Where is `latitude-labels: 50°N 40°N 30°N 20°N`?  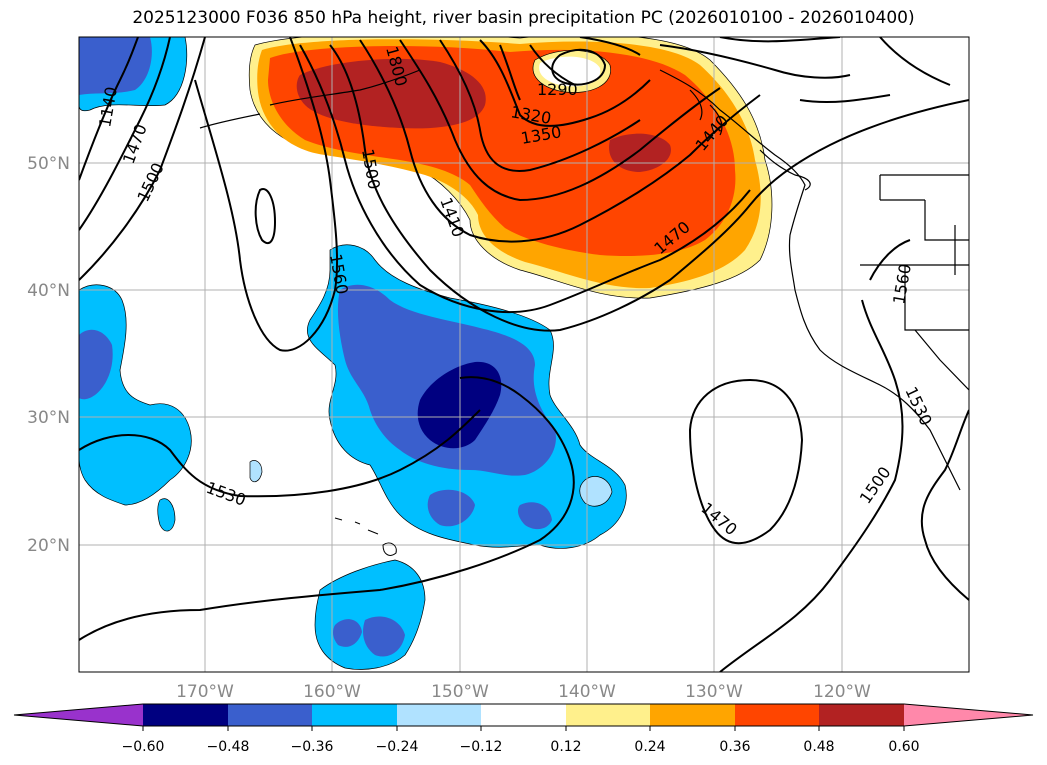 latitude-labels: 50°N 40°N 30°N 20°N is located at coordinates (48, 355).